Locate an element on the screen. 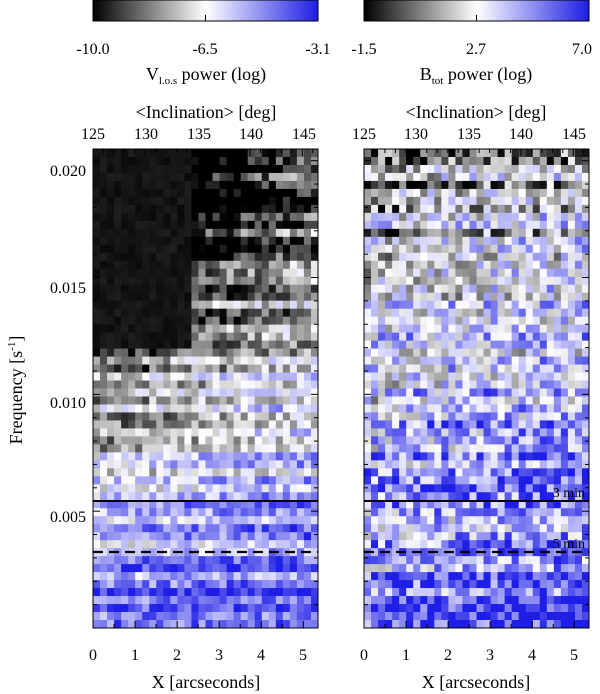  left-top-tick-label-145: 145 is located at coordinates (304, 134).